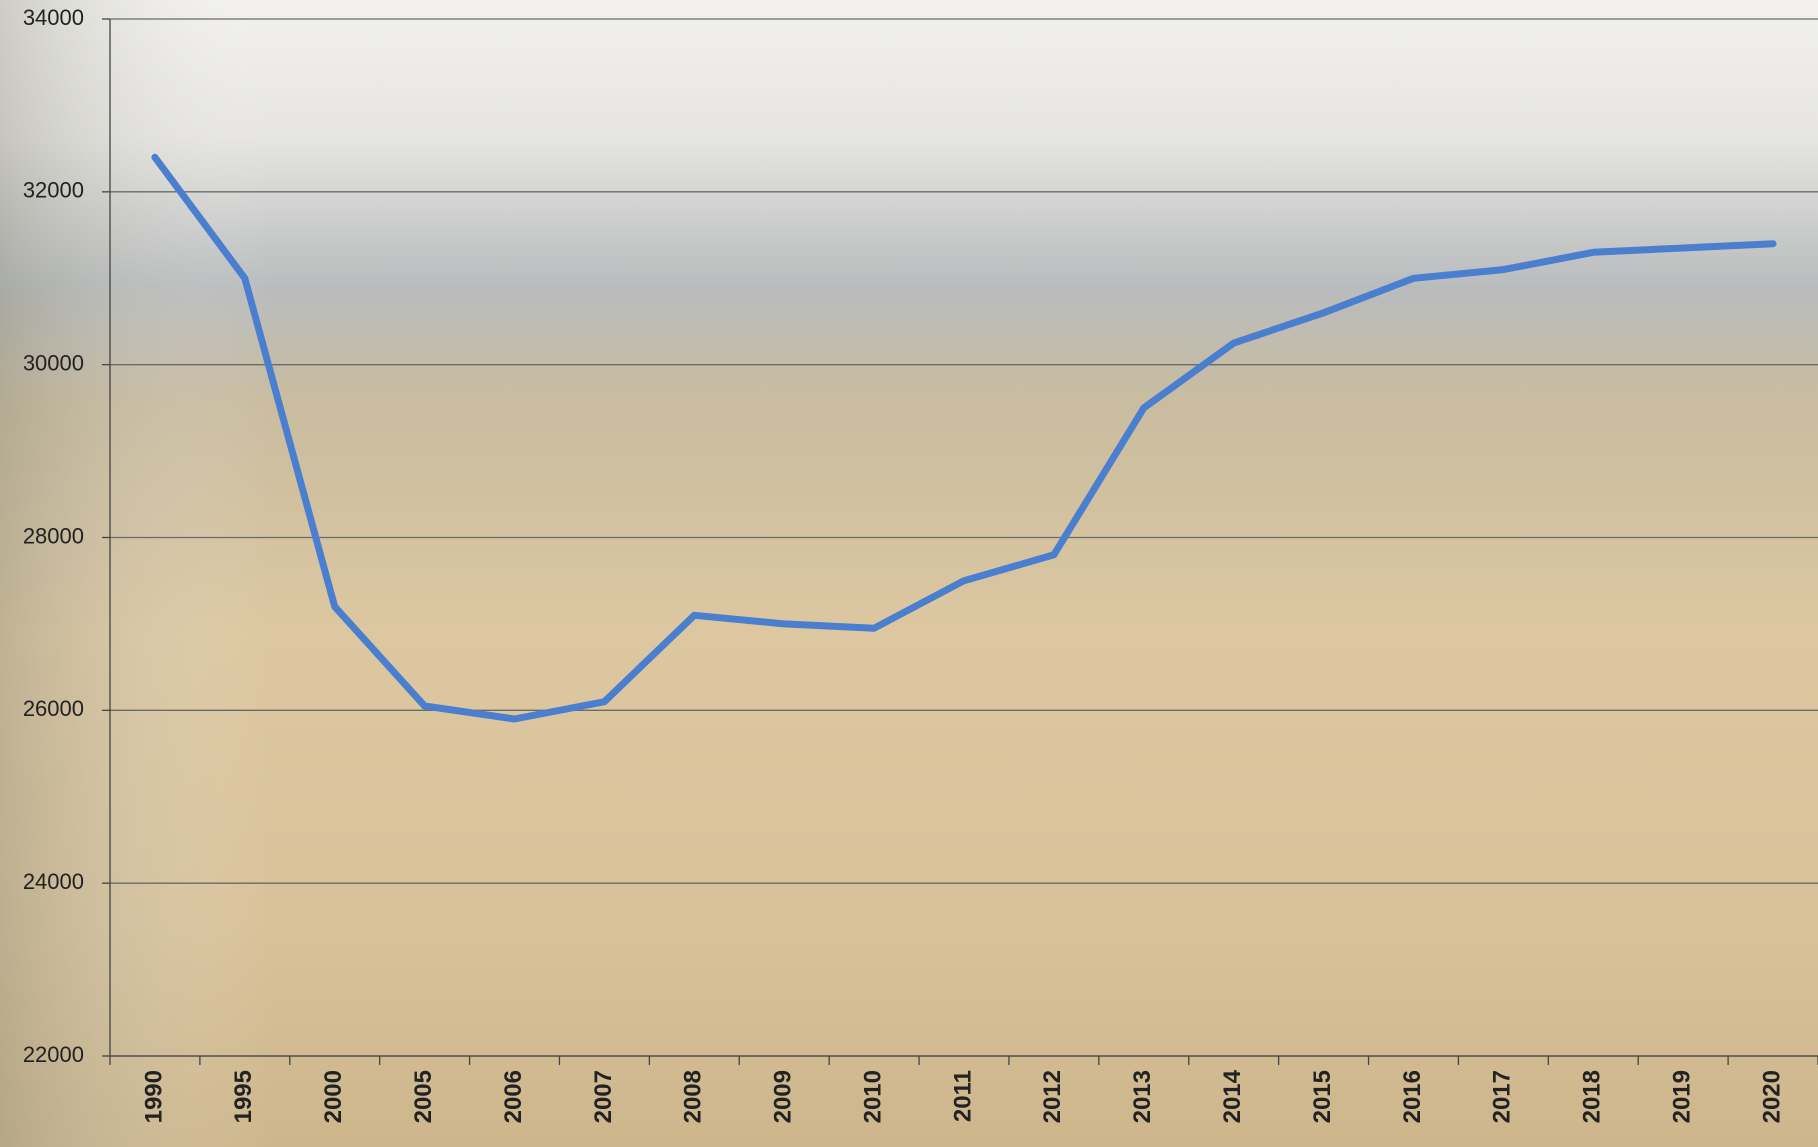 The image size is (1818, 1147). Describe the element at coordinates (1232, 1096) in the screenshot. I see `x-tick-label: 2014` at that location.